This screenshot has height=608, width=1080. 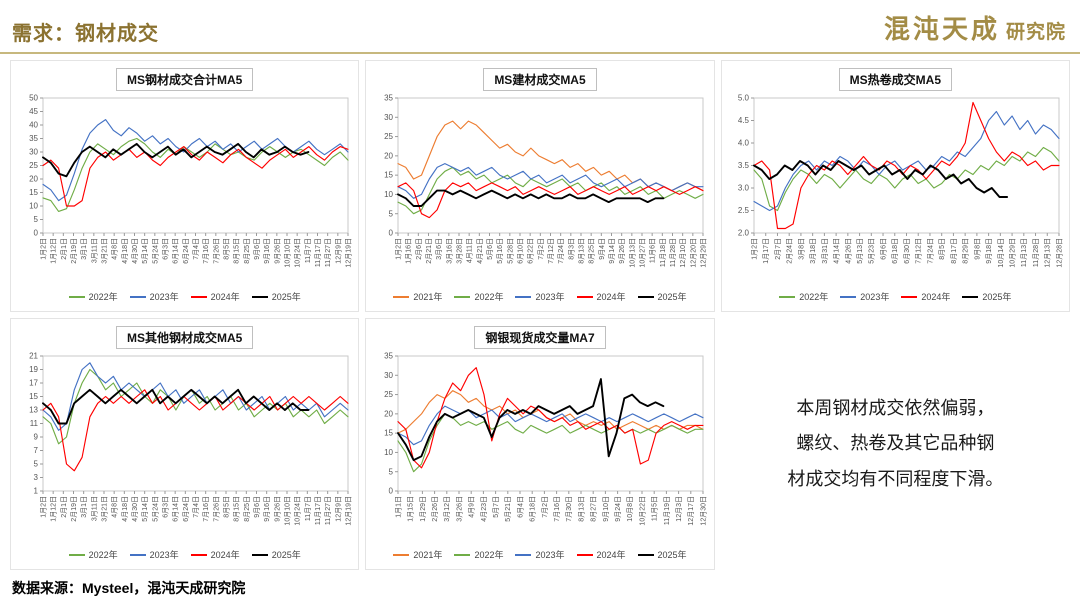 I want to click on svg-text: 5.0, so click(x=744, y=98).